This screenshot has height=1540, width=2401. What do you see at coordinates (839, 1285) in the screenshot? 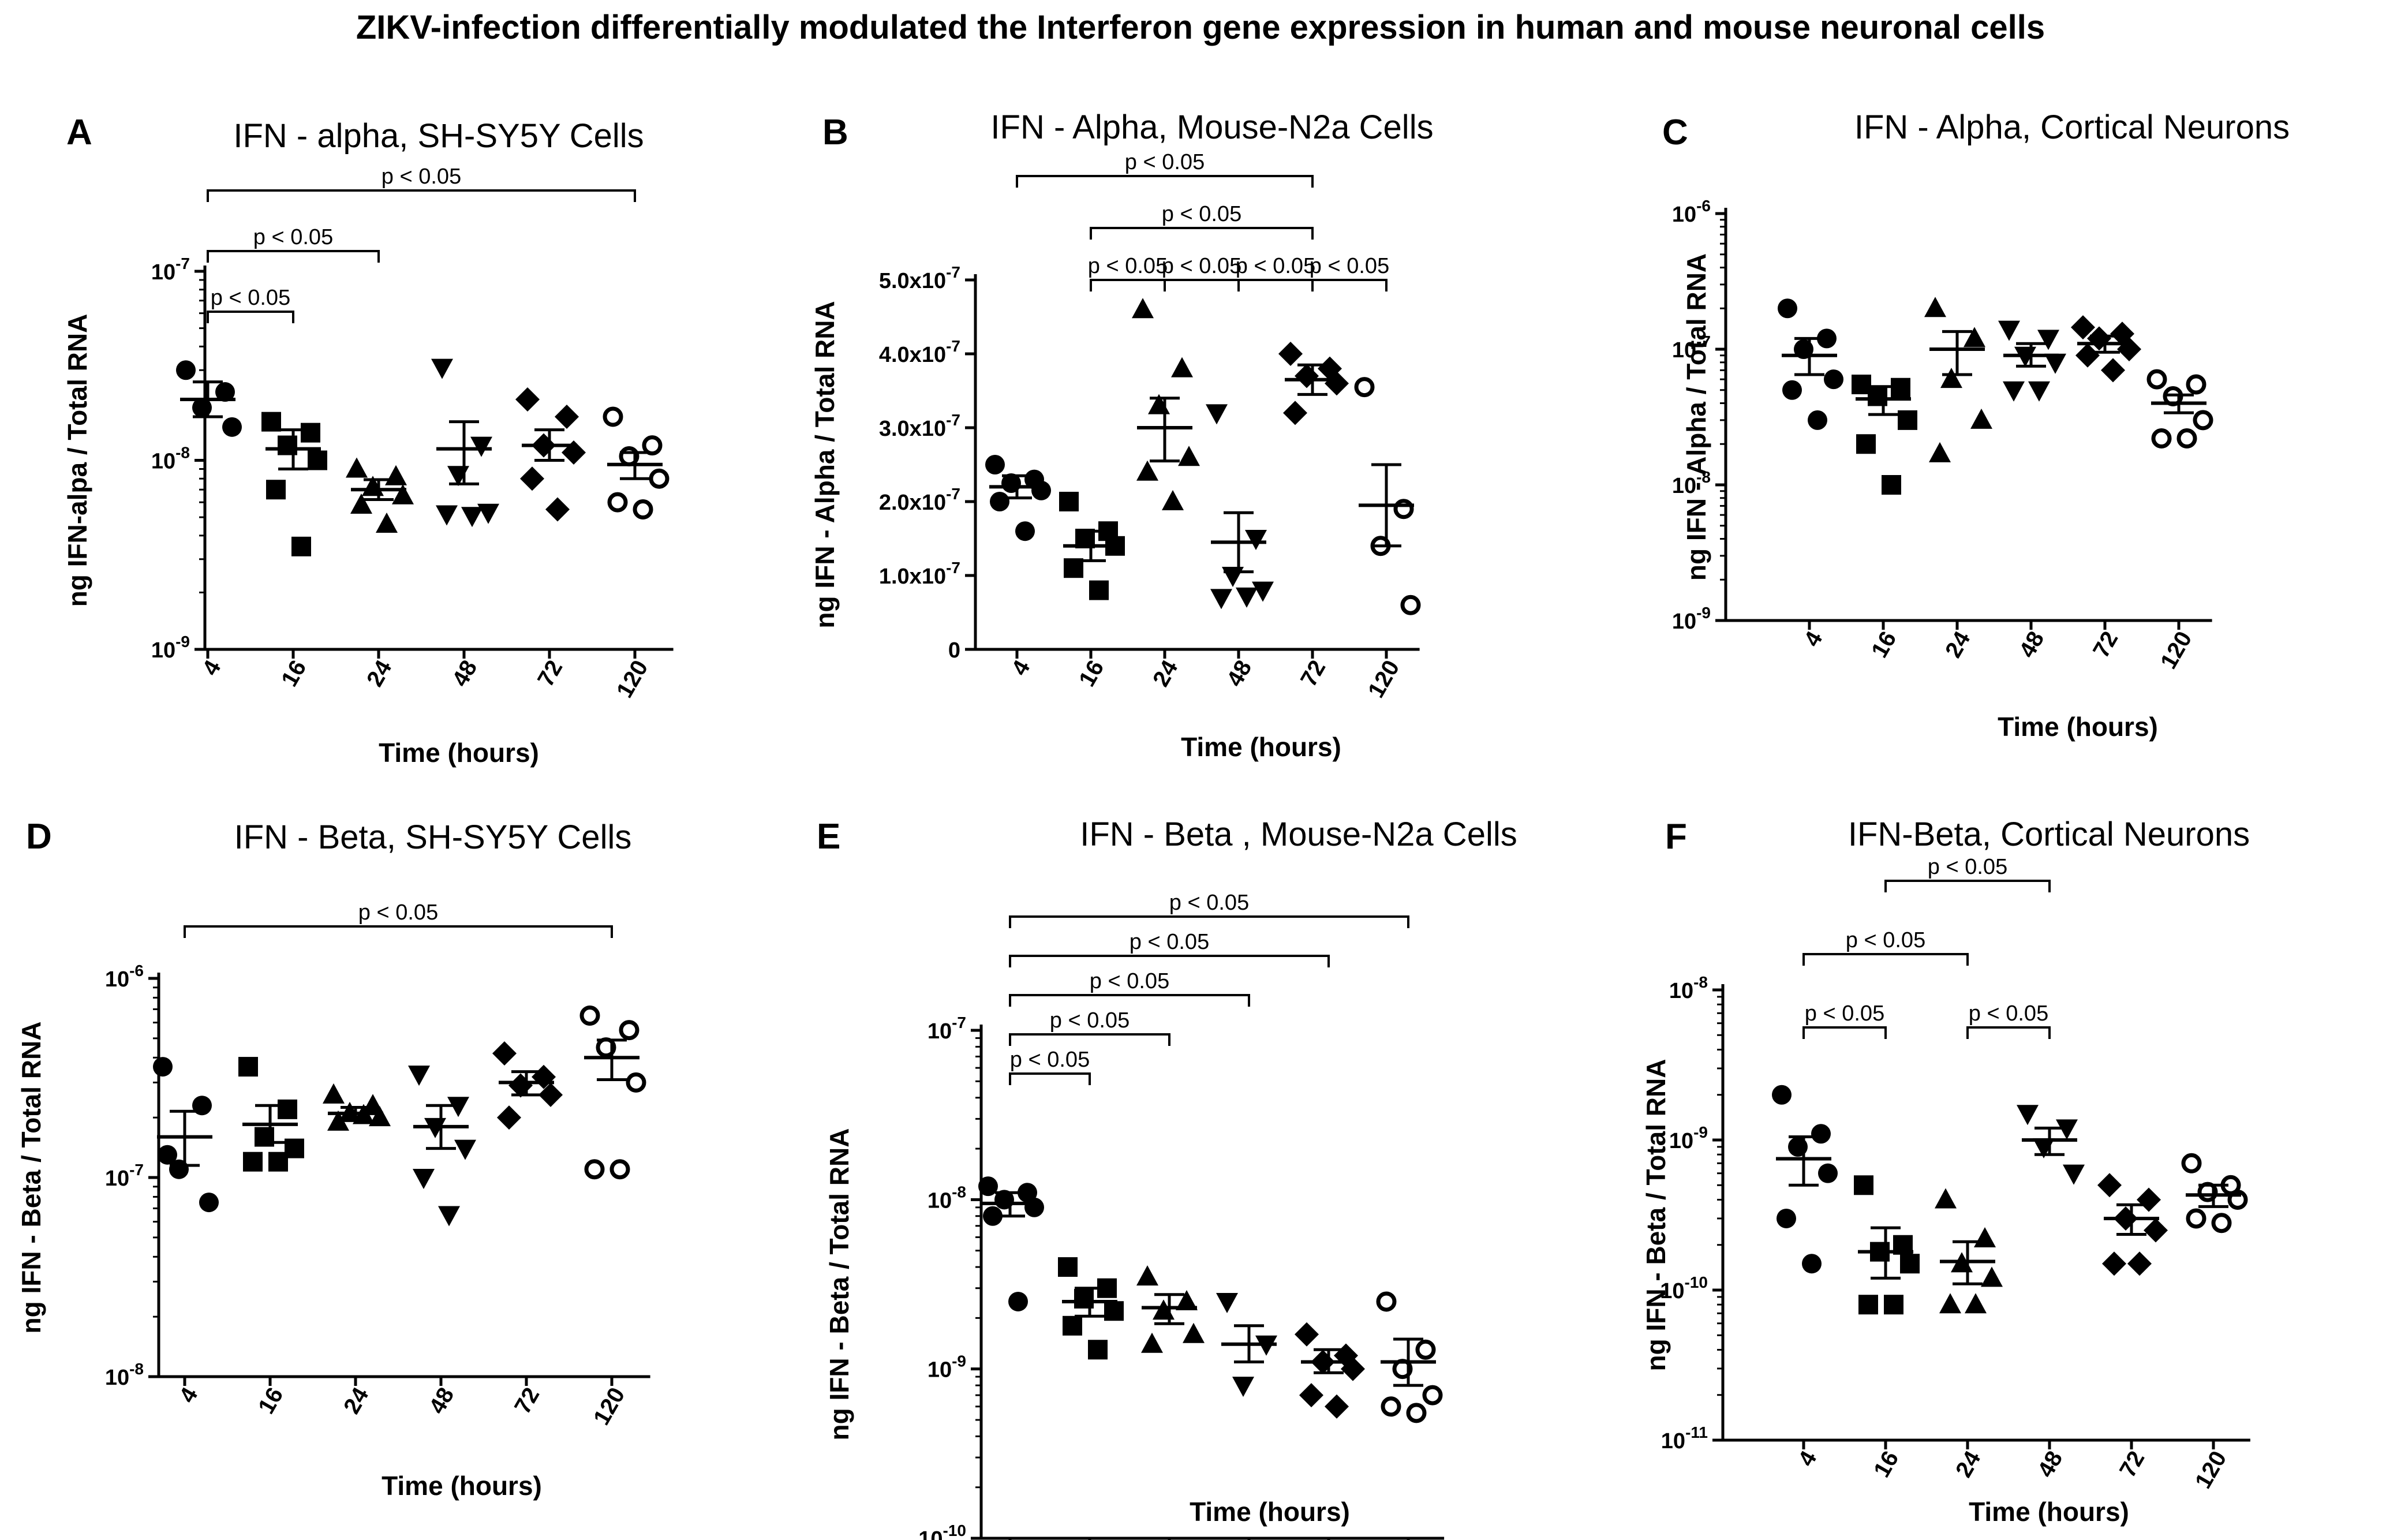
I see `y-axis-title: ng IFN - Beta / Total RNA` at bounding box center [839, 1285].